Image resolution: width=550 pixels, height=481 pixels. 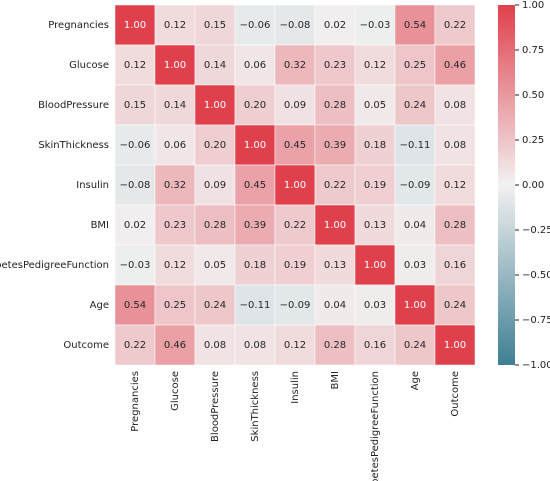 I want to click on x-tick-label: Pregnancies, so click(x=135, y=401).